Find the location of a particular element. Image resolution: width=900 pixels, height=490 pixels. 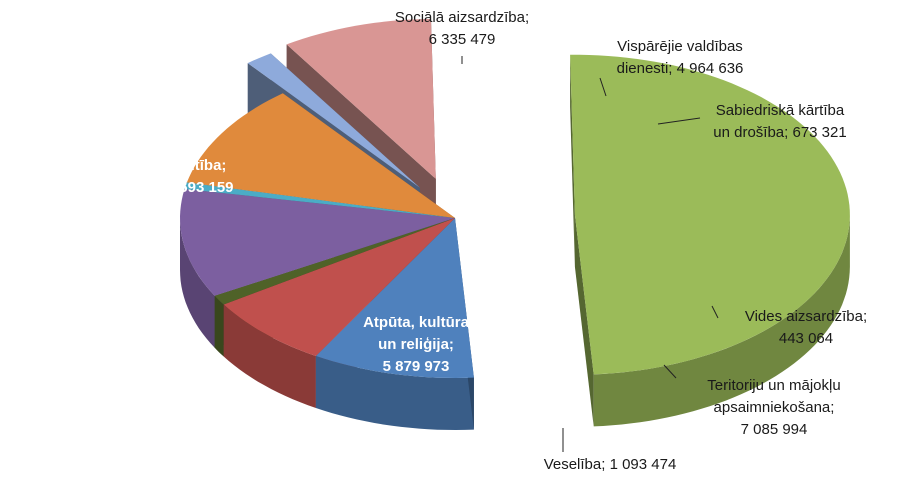

slice-atpūta-kultūra-un-reliģija is located at coordinates (361, 98).